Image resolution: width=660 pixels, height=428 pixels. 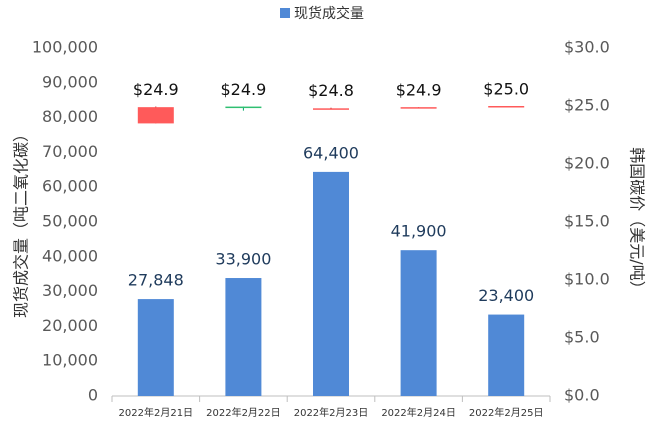 What do you see at coordinates (582, 337) in the screenshot?
I see `y2-tick-label: $5.0` at bounding box center [582, 337].